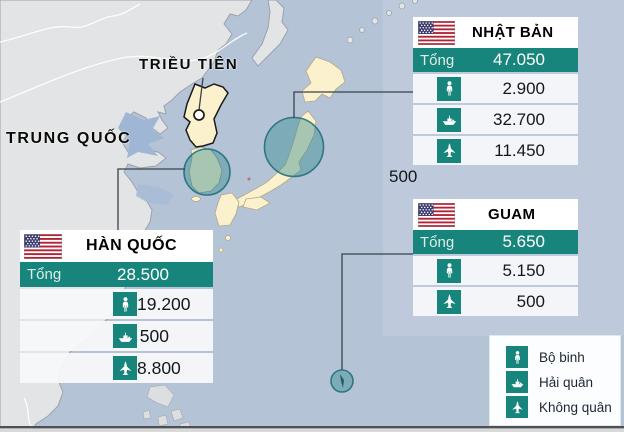 The height and width of the screenshot is (432, 624). I want to click on guam-total-value: 5.650, so click(523, 241).